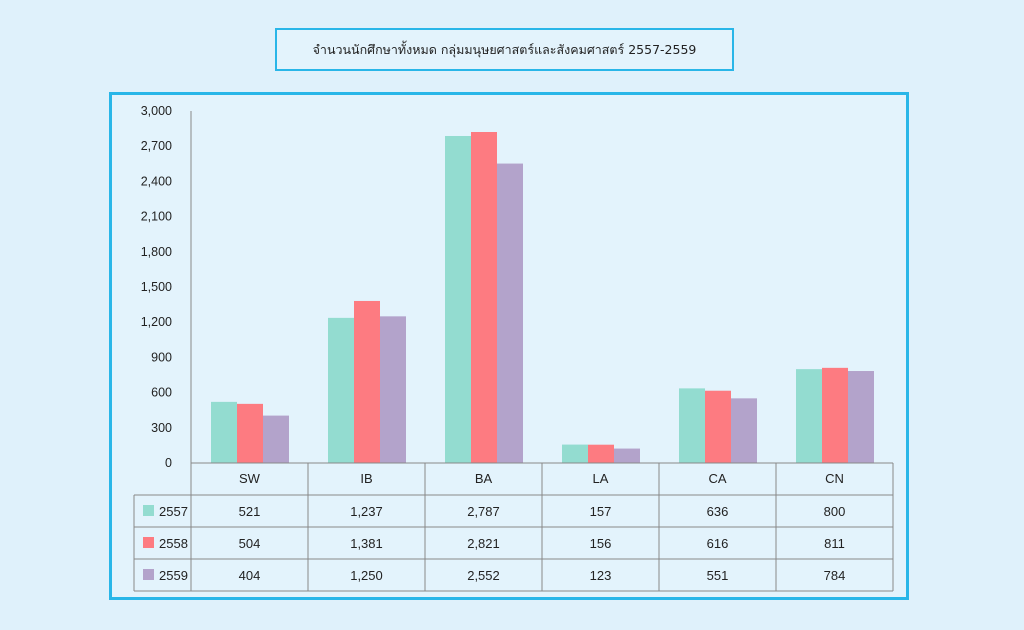  Describe the element at coordinates (835, 575) in the screenshot. I see `data-label: 784` at that location.